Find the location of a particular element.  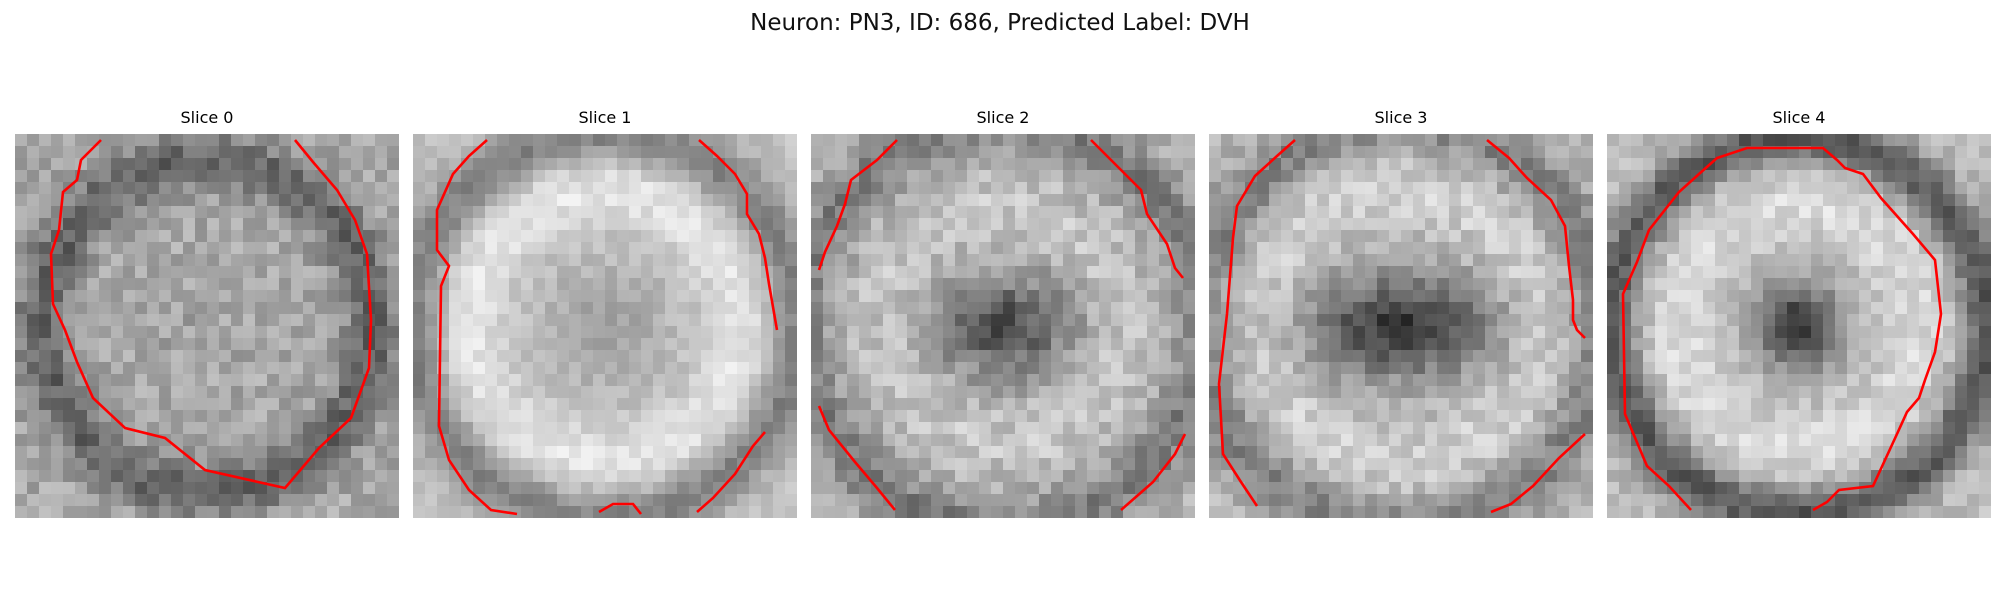

slice-panel-0: Slice 0 is located at coordinates (207, 313).